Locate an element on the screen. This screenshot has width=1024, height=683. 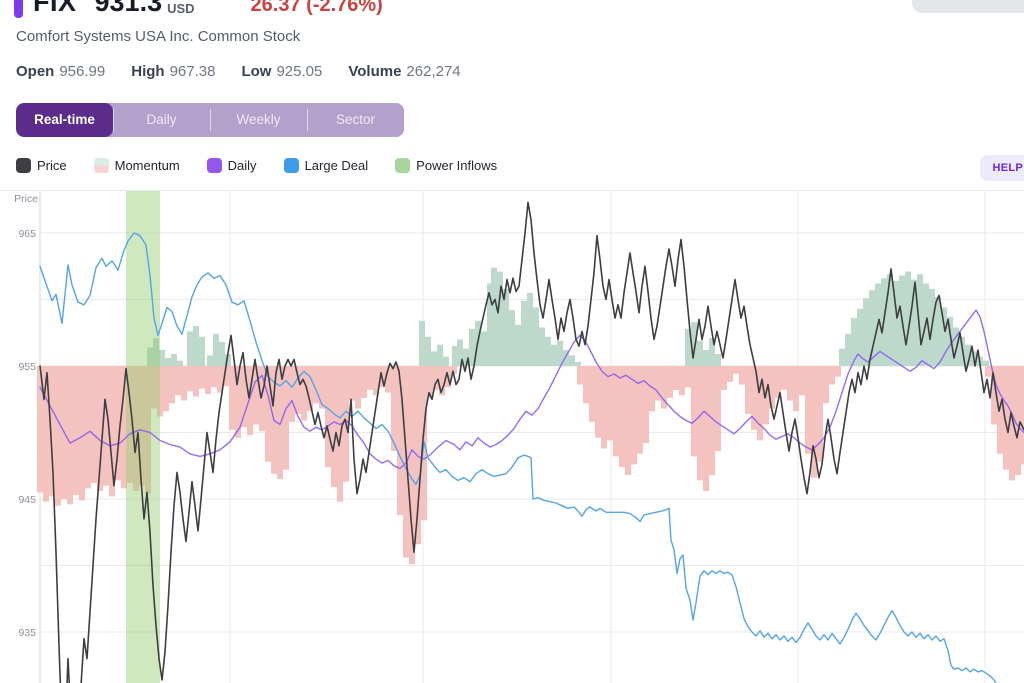
momentum-swatch-icon is located at coordinates (101, 165).